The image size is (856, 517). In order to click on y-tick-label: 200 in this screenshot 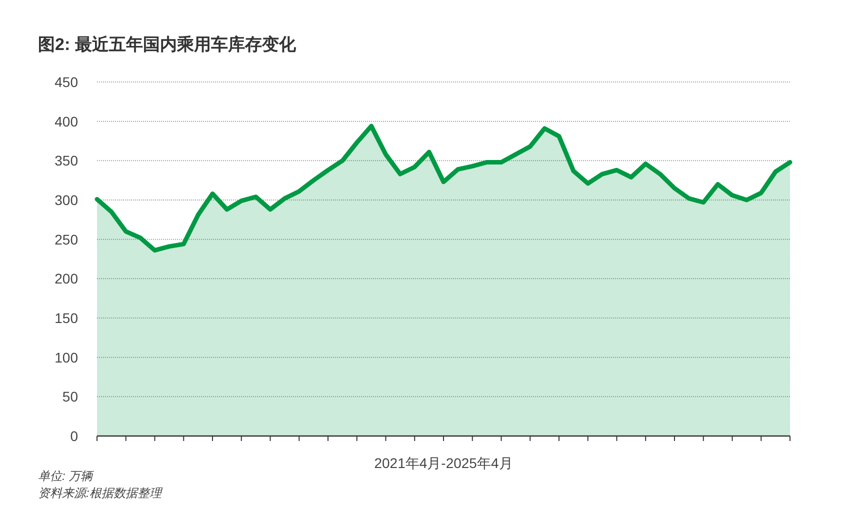, I will do `click(66, 278)`.